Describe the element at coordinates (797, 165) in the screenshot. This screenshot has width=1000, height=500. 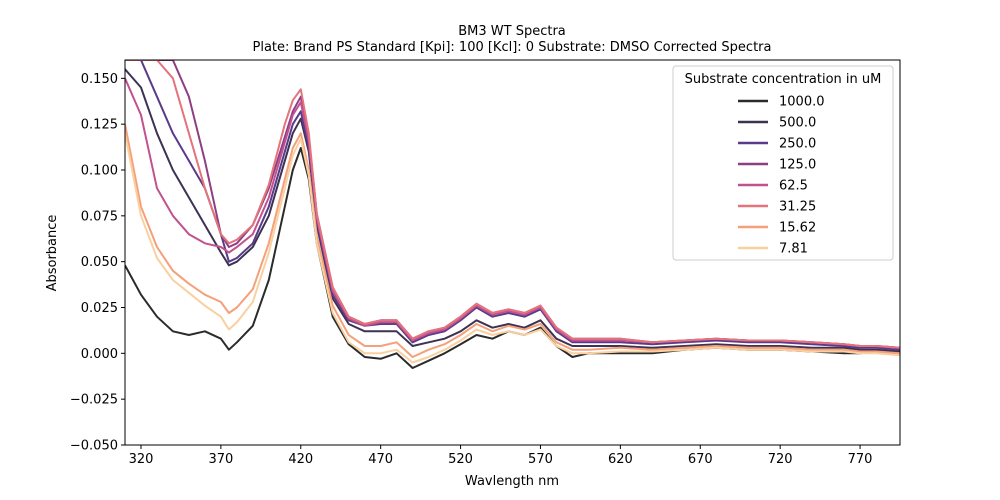
I see `legend-label-3: 125.0` at that location.